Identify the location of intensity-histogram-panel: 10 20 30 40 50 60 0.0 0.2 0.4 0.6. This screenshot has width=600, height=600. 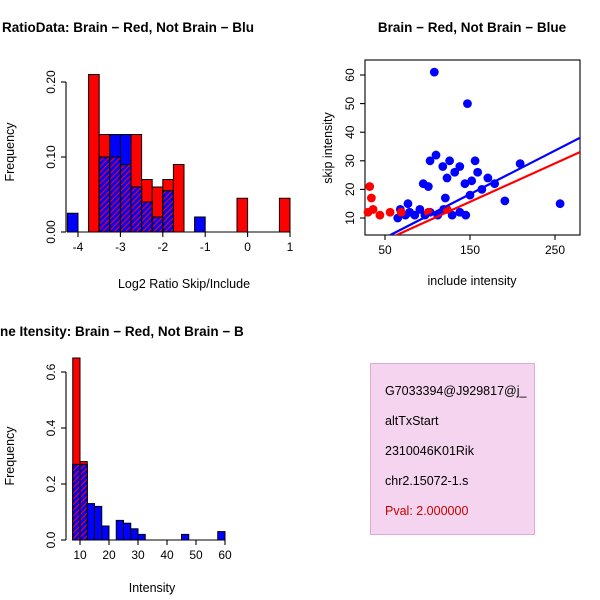
(138, 459).